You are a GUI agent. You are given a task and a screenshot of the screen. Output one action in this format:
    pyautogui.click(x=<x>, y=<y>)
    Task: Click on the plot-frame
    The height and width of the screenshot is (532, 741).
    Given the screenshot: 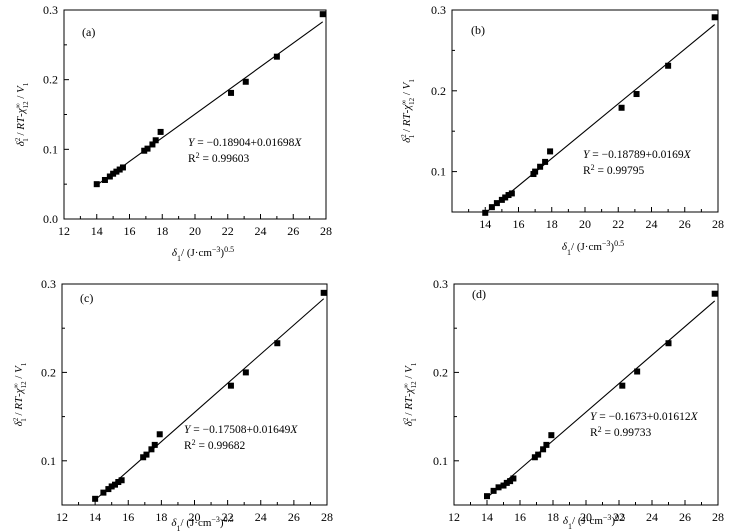 What is the action you would take?
    pyautogui.click(x=585, y=111)
    